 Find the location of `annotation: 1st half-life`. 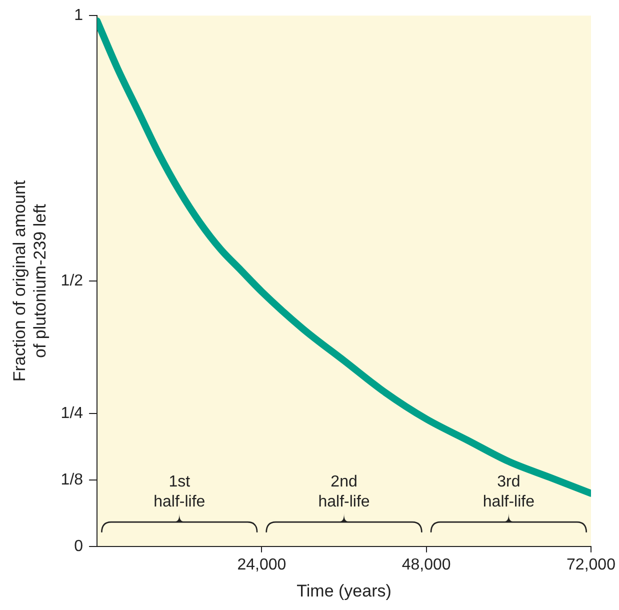

annotation: 1st half-life is located at coordinates (180, 491).